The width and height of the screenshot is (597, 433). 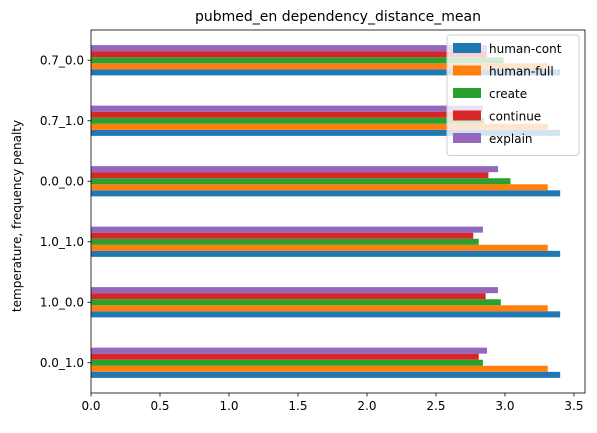 I want to click on bar-human-cont-1.0_1.0, so click(x=326, y=253).